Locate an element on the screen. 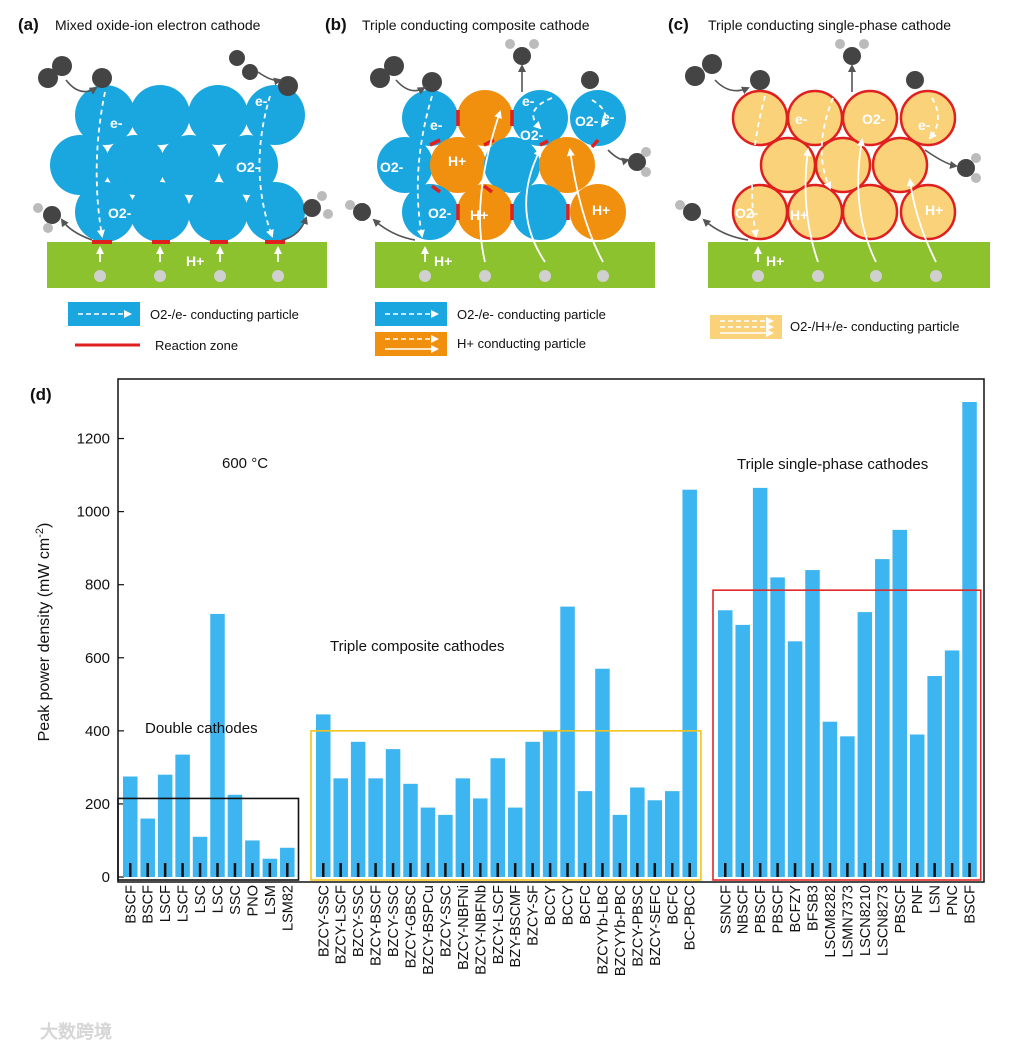  o2-molecules-a is located at coordinates (179, 137).